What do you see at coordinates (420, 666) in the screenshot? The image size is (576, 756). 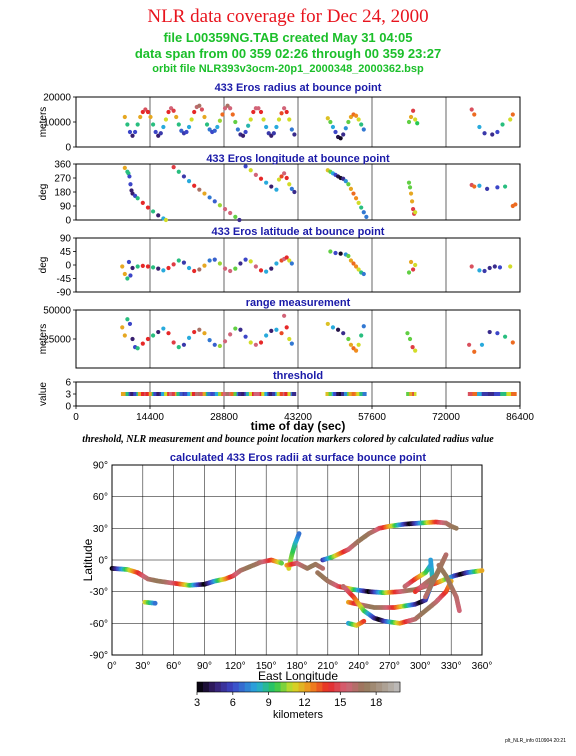 I see `map-x-tick-label: 300°` at bounding box center [420, 666].